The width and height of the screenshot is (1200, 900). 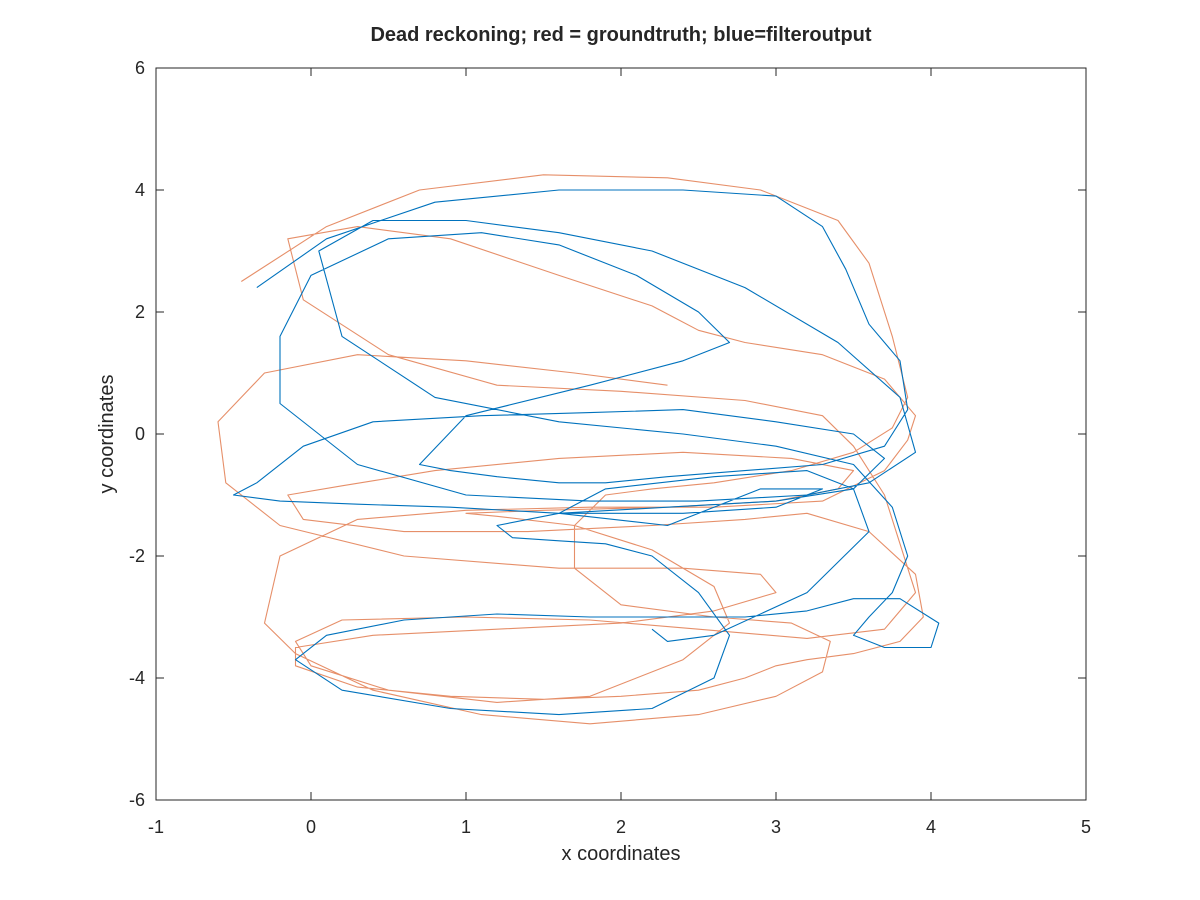 What do you see at coordinates (156, 827) in the screenshot?
I see `x-tick-label: -1` at bounding box center [156, 827].